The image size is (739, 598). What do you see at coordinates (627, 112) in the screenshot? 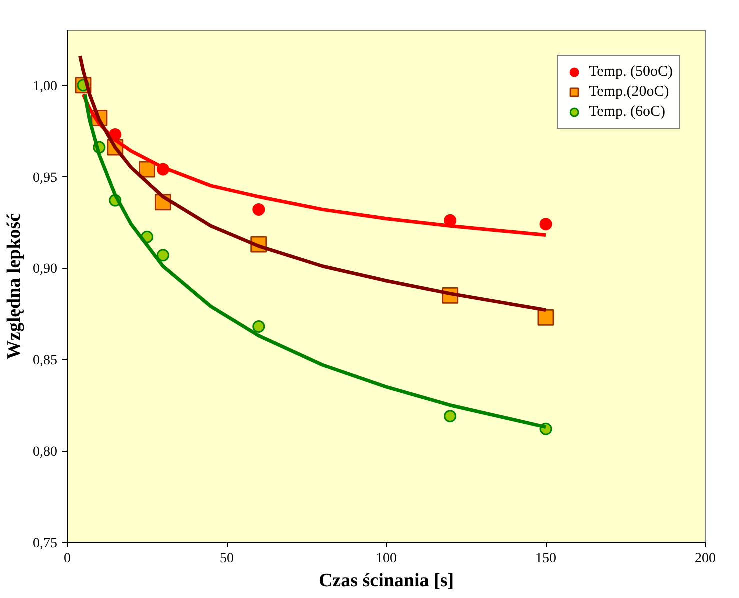
I see `legend-label: Temp. (6oC)` at bounding box center [627, 112].